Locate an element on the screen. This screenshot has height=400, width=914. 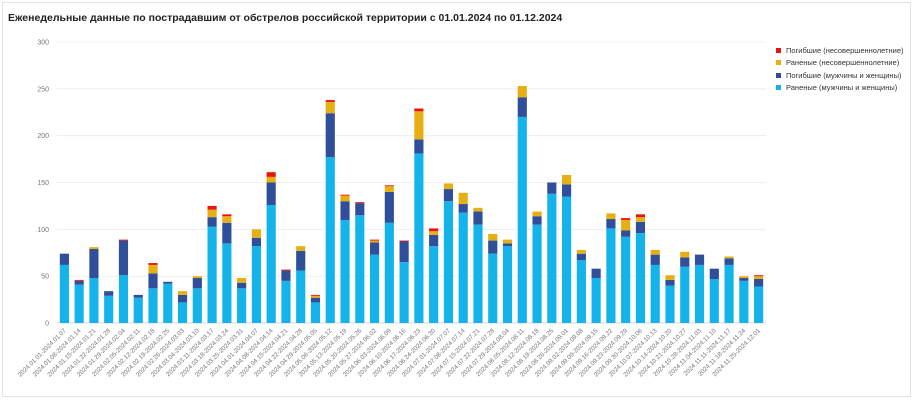
legend-label: Раненые (мужчины и женщины) is located at coordinates (842, 88).